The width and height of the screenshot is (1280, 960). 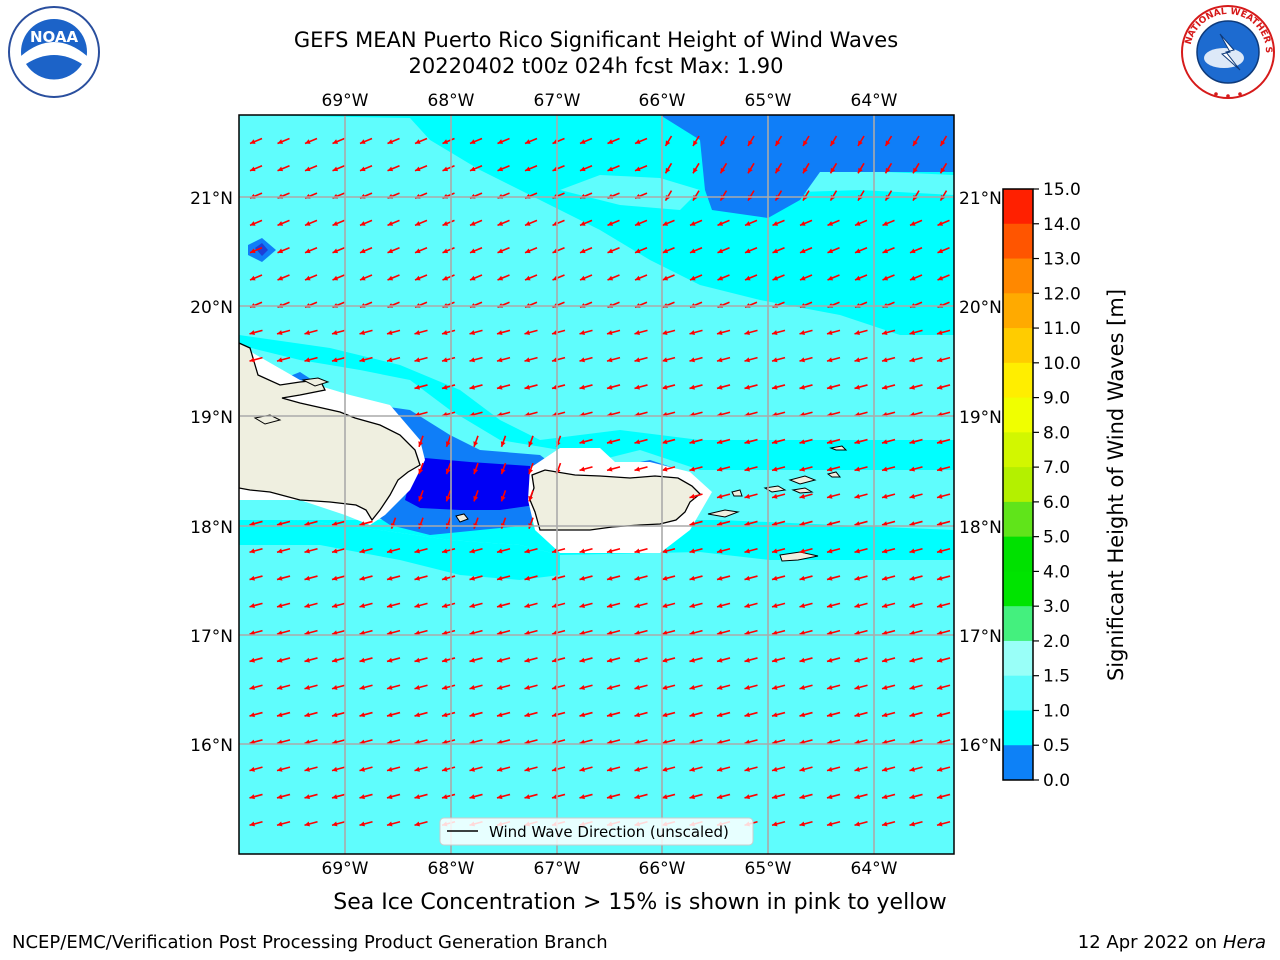 I want to click on lon-label: 64°W, so click(x=874, y=101).